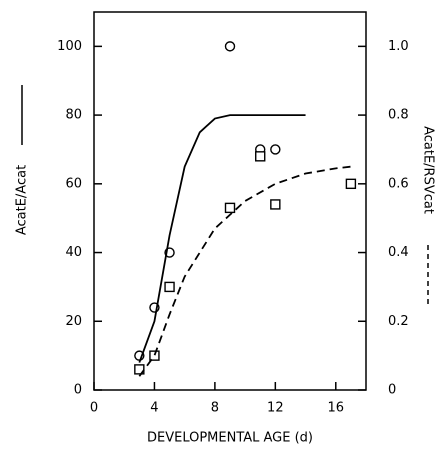 Image resolution: width=446 pixels, height=453 pixels. Describe the element at coordinates (73, 252) in the screenshot. I see `y-tick-label: 40` at that location.